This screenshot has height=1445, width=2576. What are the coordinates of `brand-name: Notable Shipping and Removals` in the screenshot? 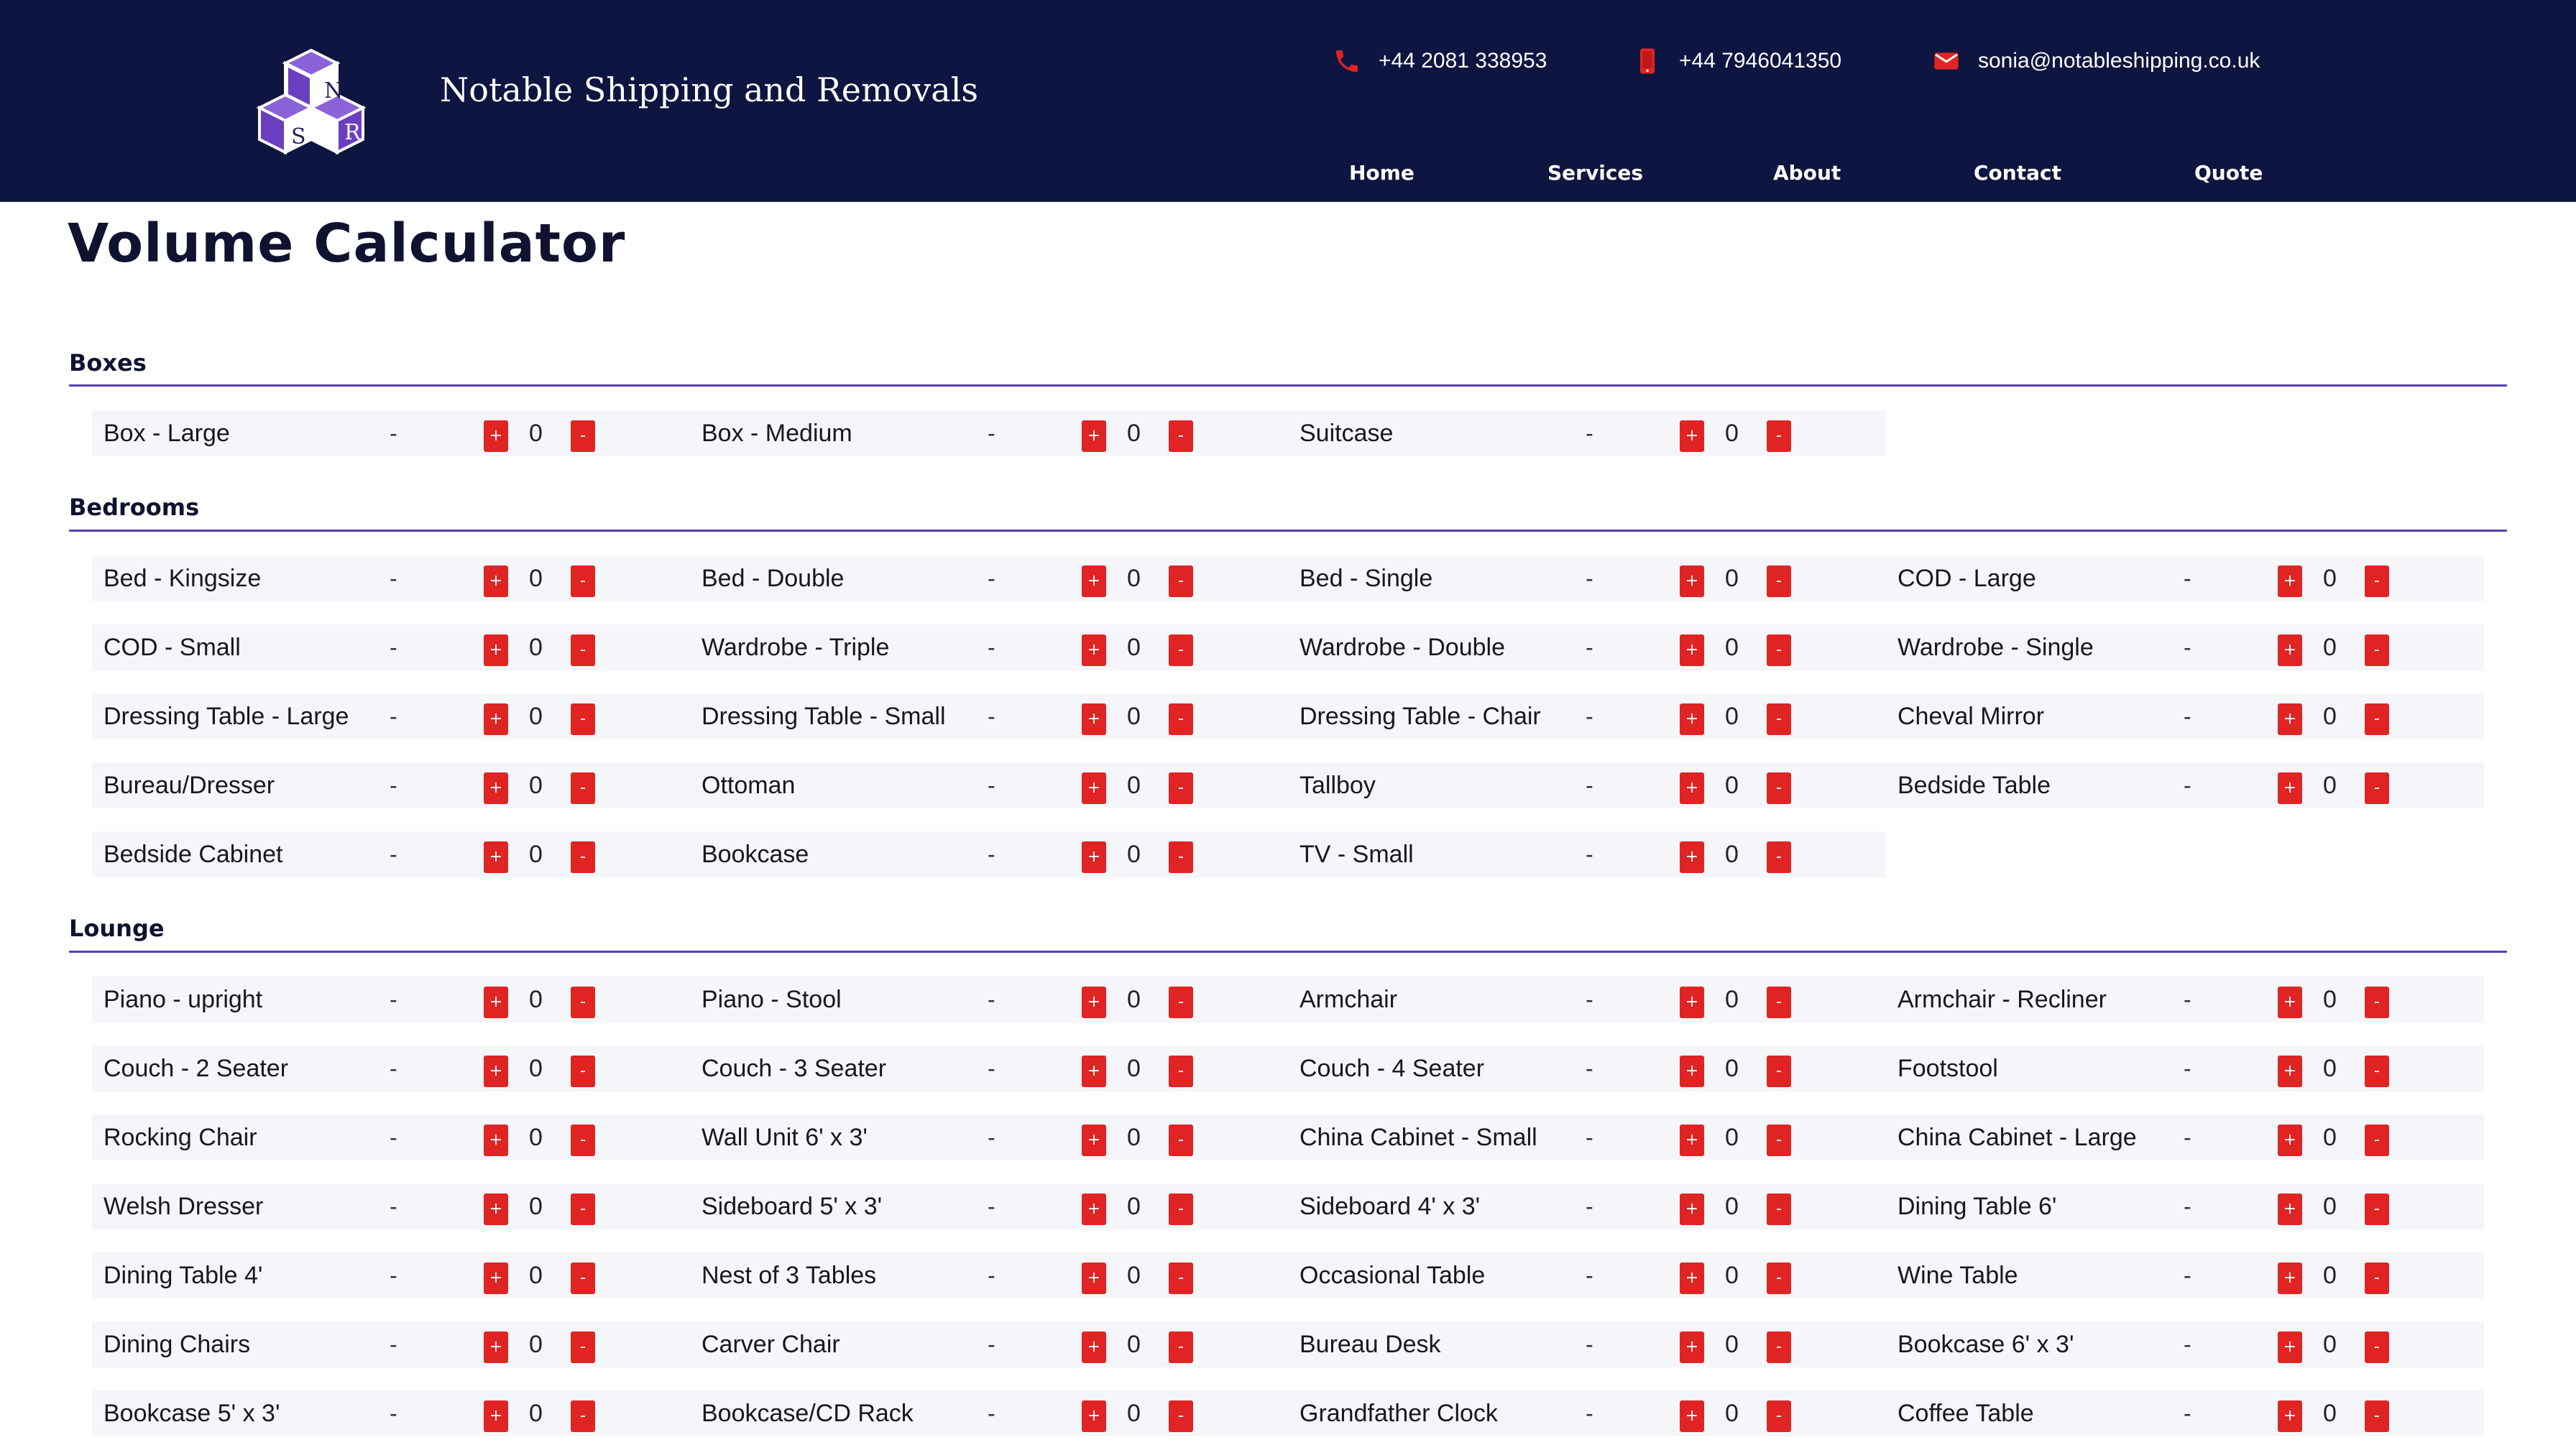 It's located at (709, 89).